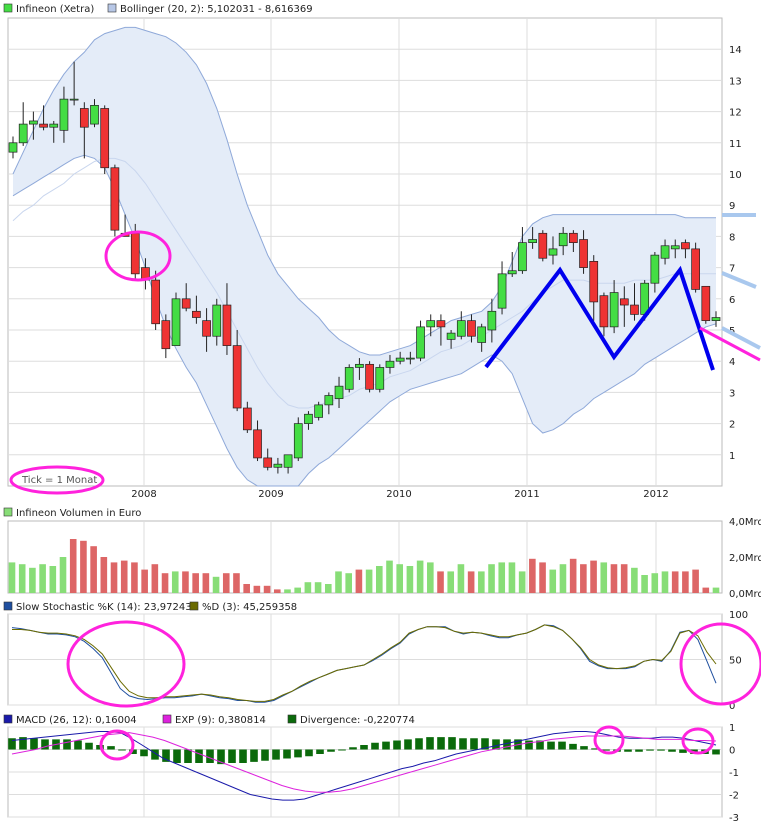 This screenshot has height=830, width=761. I want to click on annotation-circle-macd-2012, so click(698, 741).